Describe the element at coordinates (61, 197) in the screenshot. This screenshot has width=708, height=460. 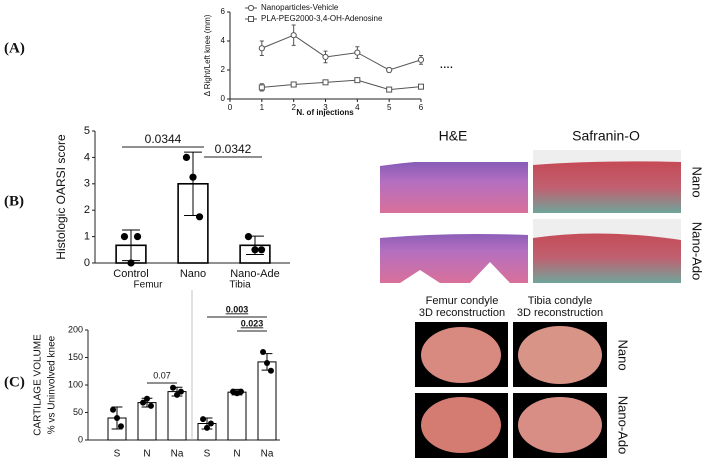
I see `y-axis-label: Histologic OARSI score` at that location.